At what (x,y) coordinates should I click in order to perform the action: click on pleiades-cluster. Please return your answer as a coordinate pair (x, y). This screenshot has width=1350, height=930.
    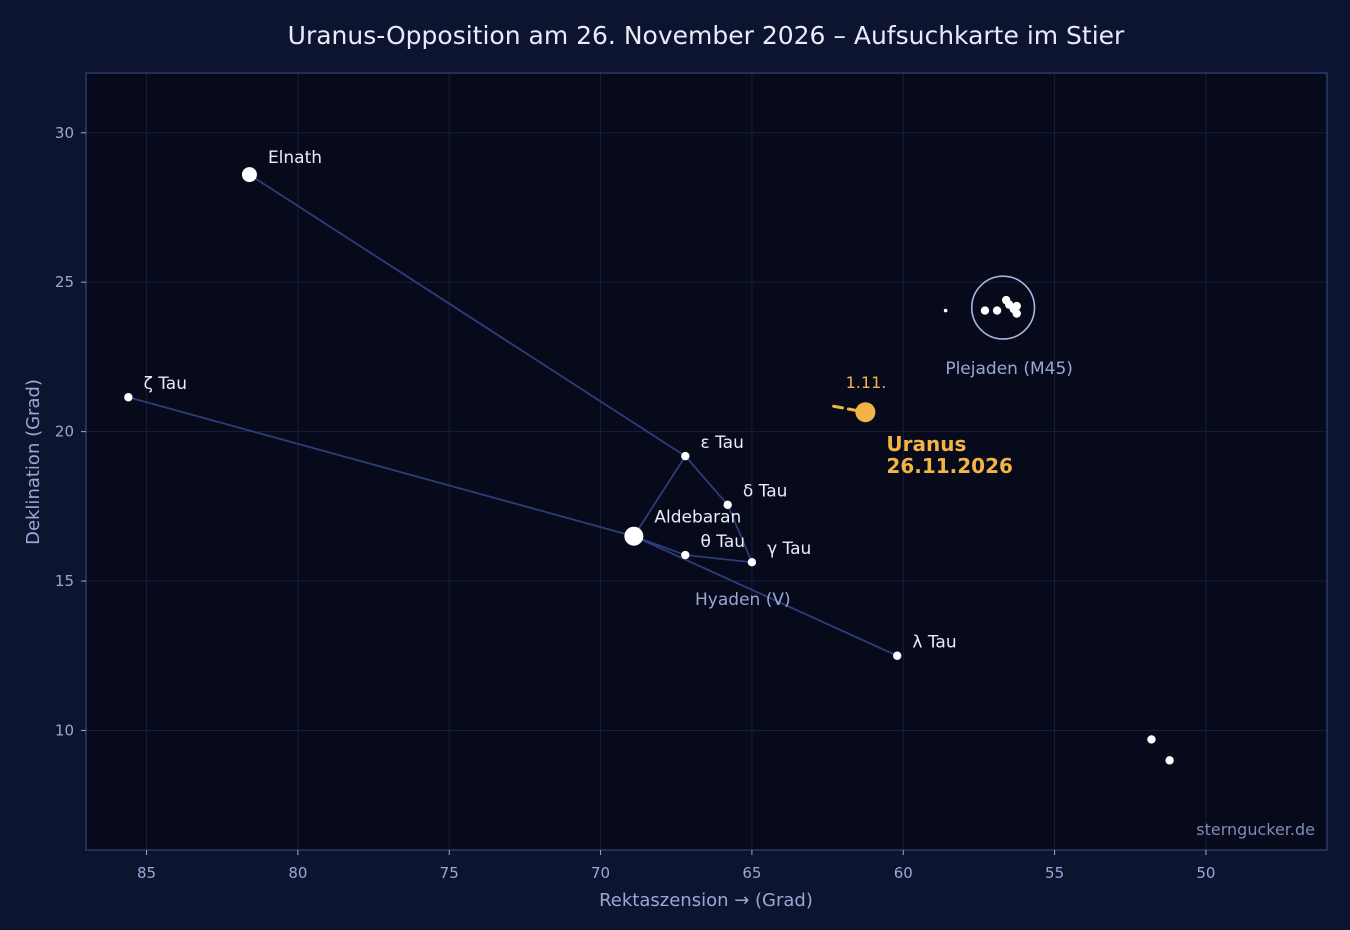
    Looking at the image, I should click on (989, 307).